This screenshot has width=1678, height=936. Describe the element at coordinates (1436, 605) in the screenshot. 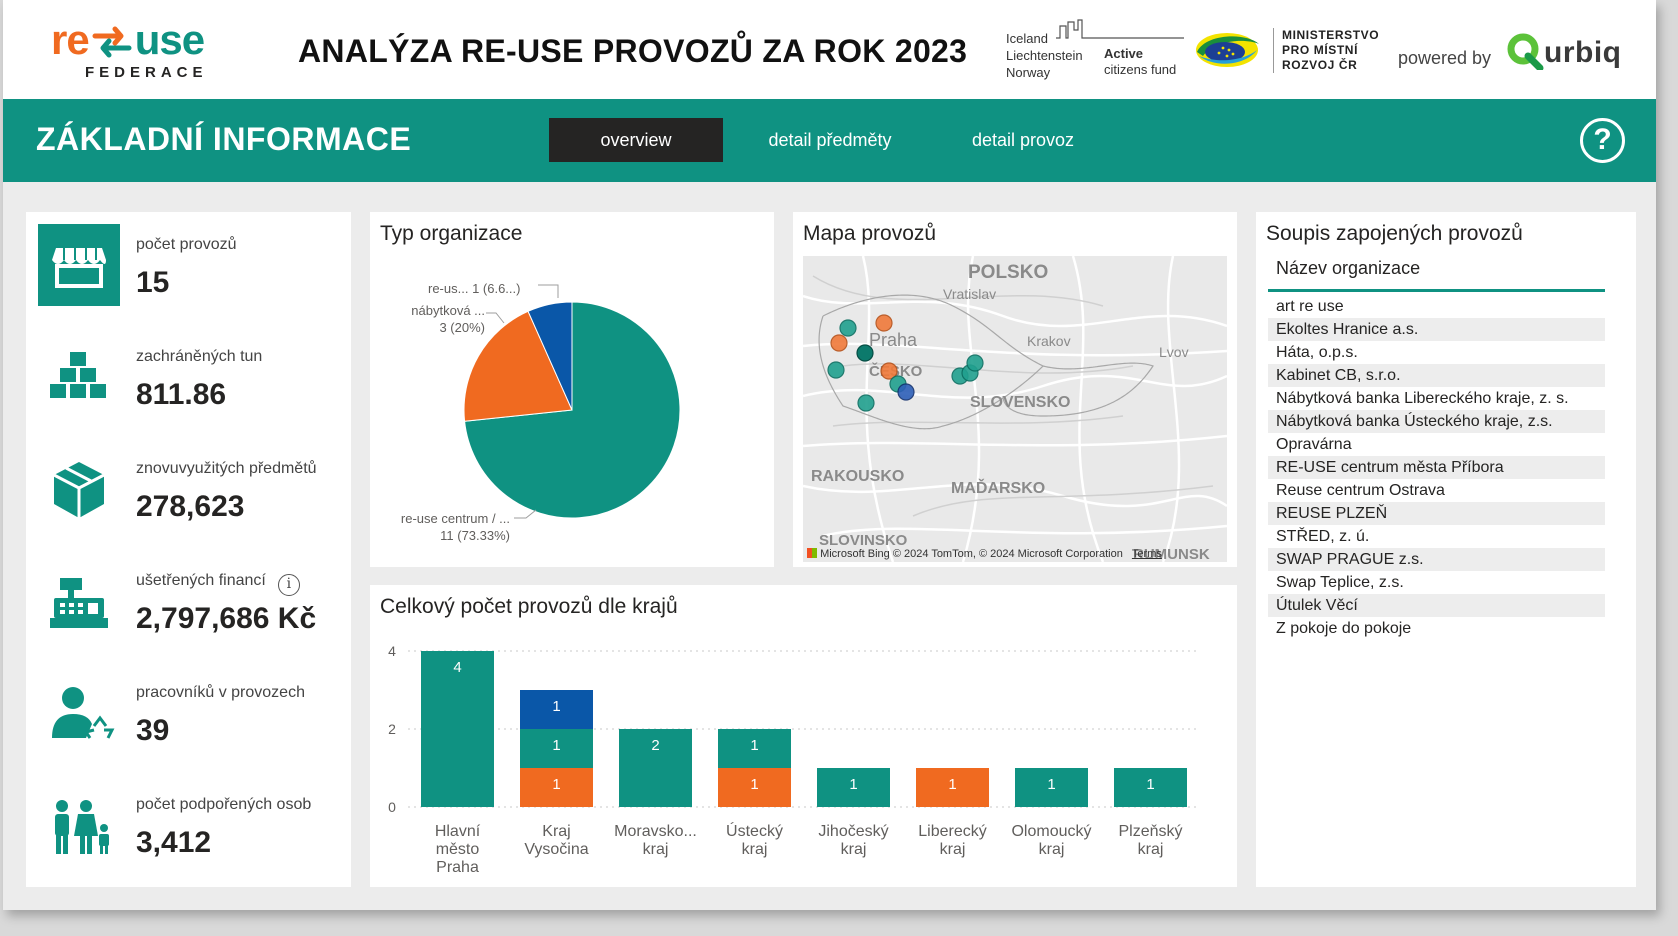

I see `list-item: Útulek Věcí` at that location.